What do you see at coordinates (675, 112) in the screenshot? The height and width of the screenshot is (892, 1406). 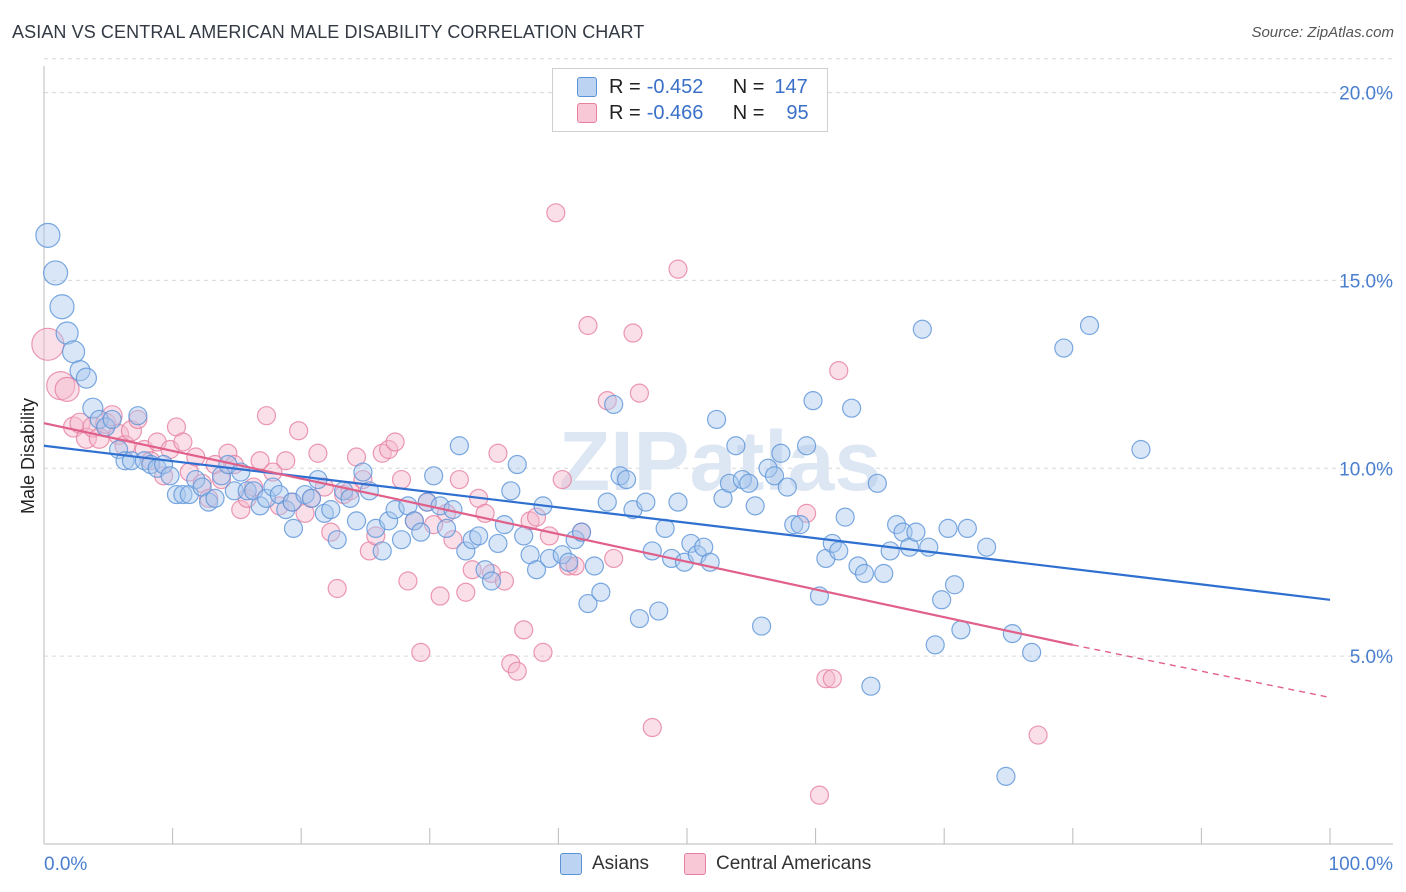 I see `r-value: -0.466` at bounding box center [675, 112].